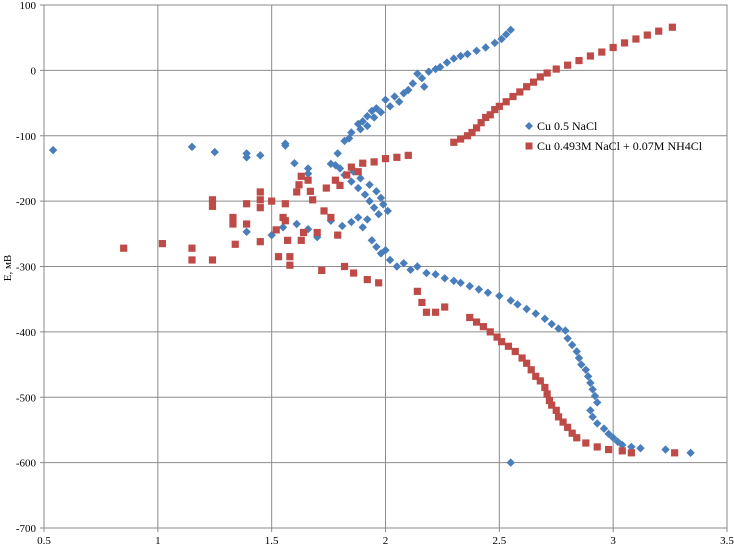  I want to click on legend: Cu 0.5 NaCl Cu 0.493M NaCl + 0.07M NH4Cl, so click(614, 136).